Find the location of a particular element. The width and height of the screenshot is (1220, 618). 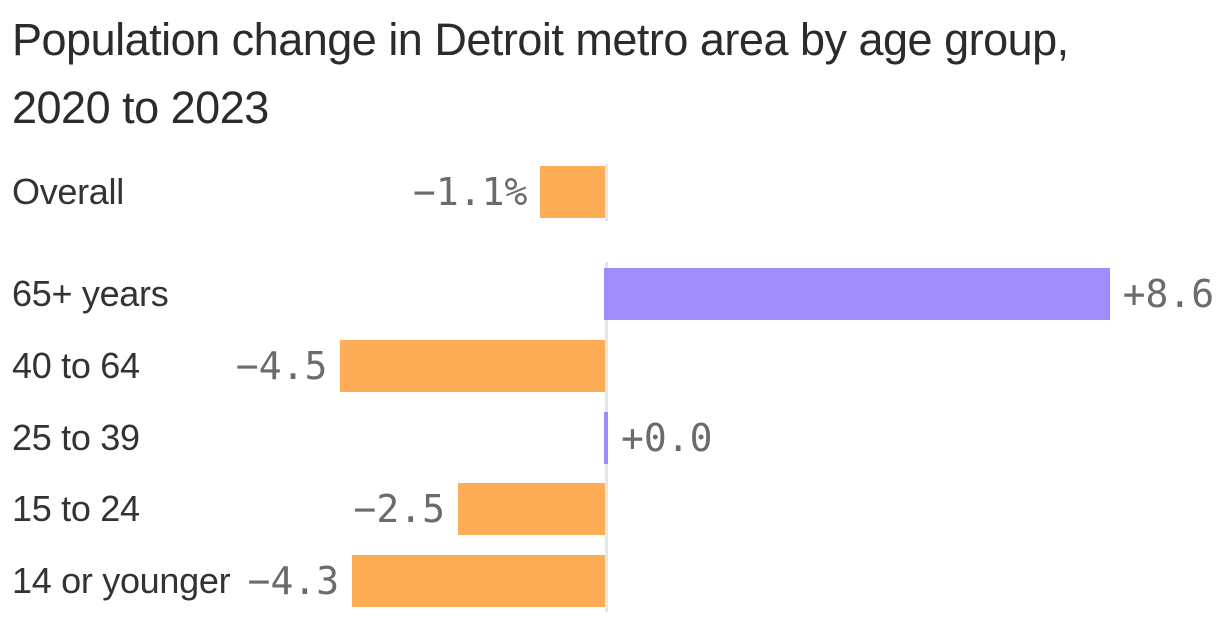

category-label: Overall is located at coordinates (68, 191).